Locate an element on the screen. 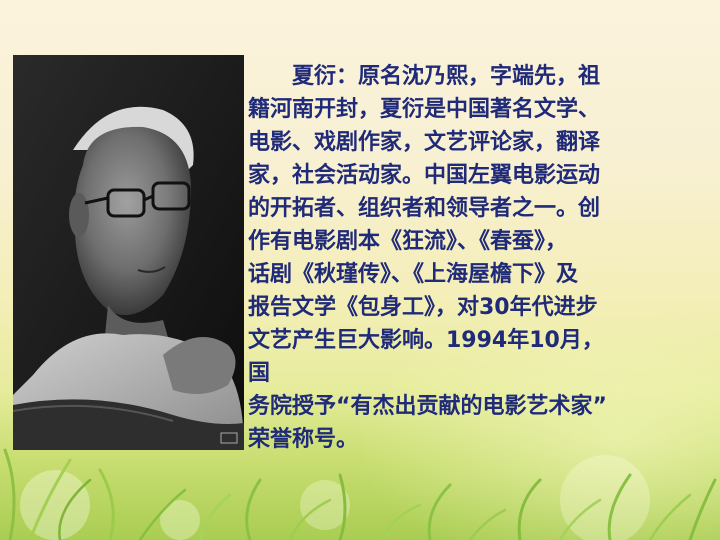 The width and height of the screenshot is (720, 540). text-line: 国 is located at coordinates (259, 373).